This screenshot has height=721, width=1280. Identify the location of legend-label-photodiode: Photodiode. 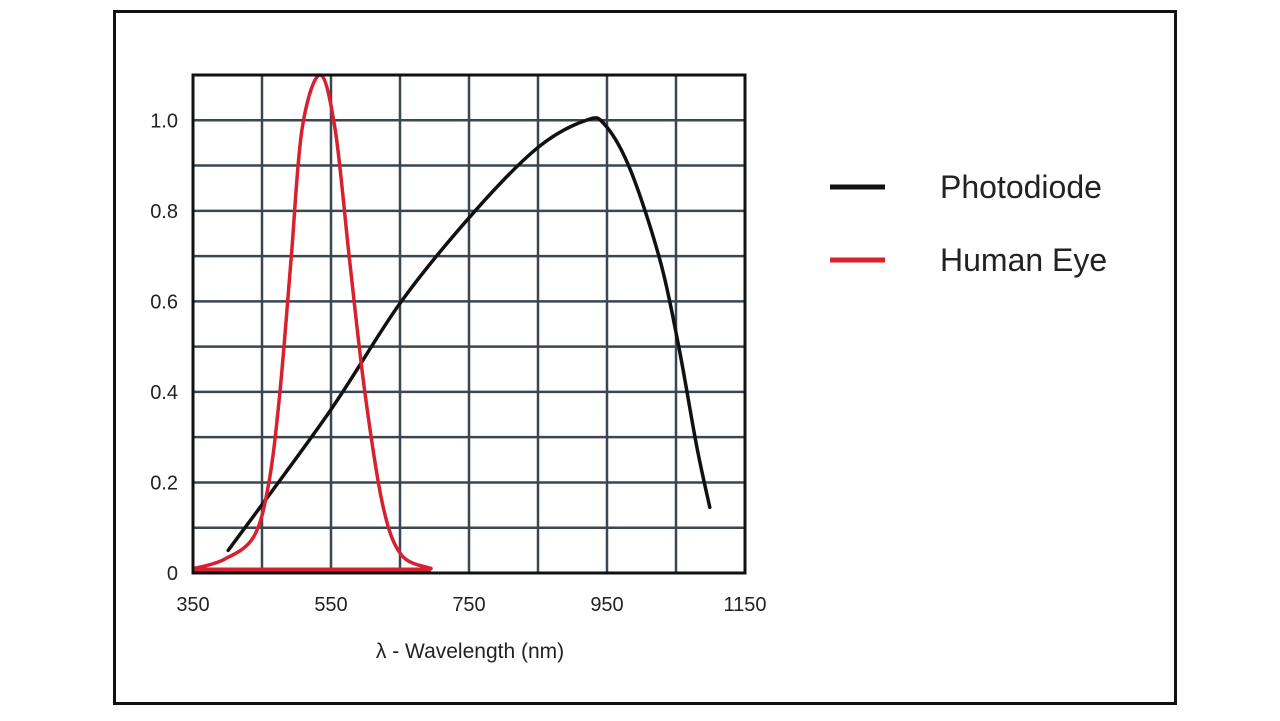
(1021, 187).